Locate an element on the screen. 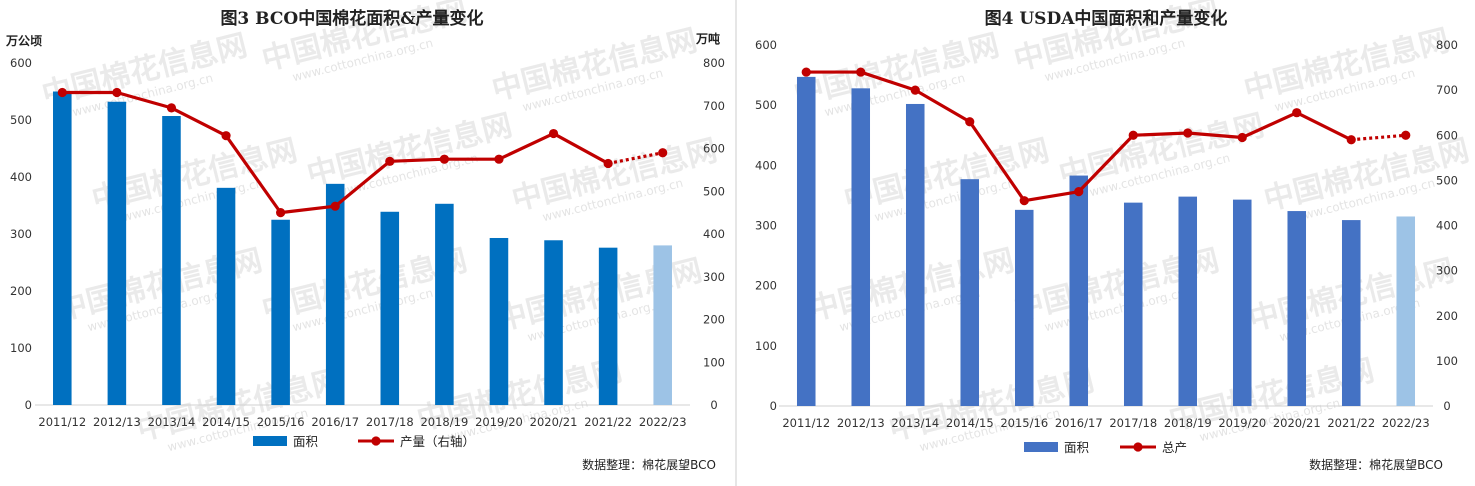 Image resolution: width=1475 pixels, height=486 pixels. y-tick-label-left: 400 is located at coordinates (766, 165).